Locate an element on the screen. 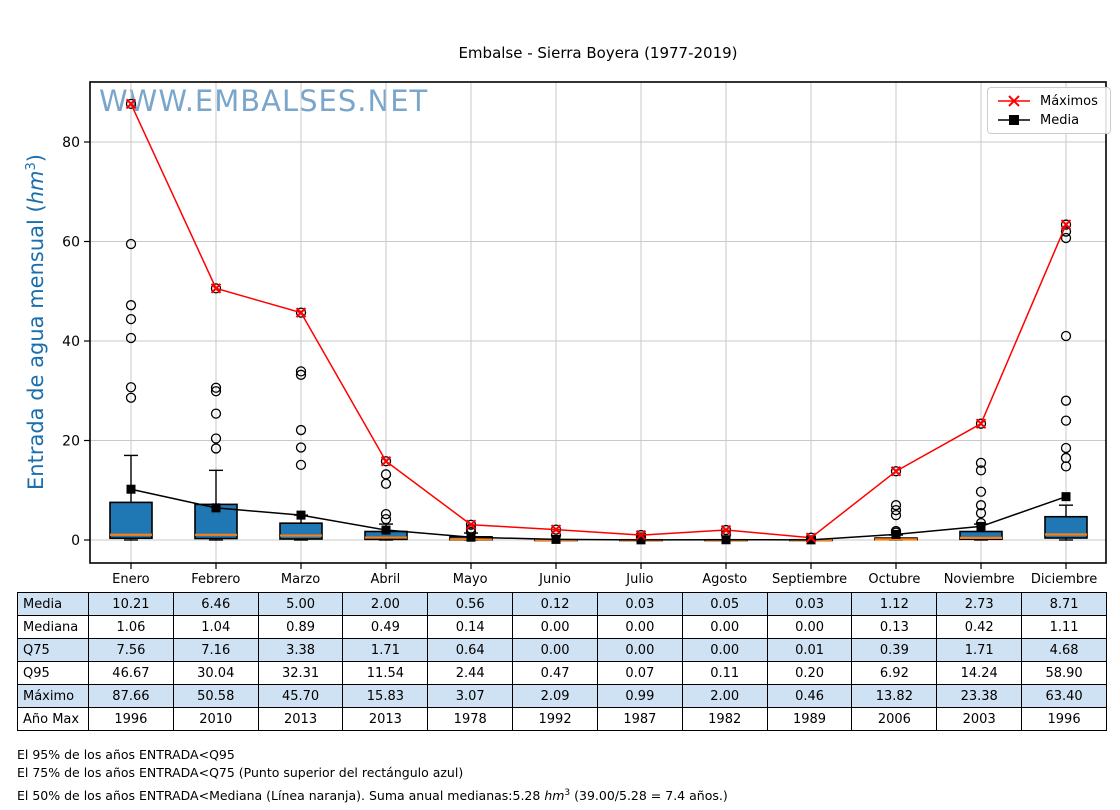 This screenshot has height=810, width=1120. table-cell: 1.71 is located at coordinates (979, 650).